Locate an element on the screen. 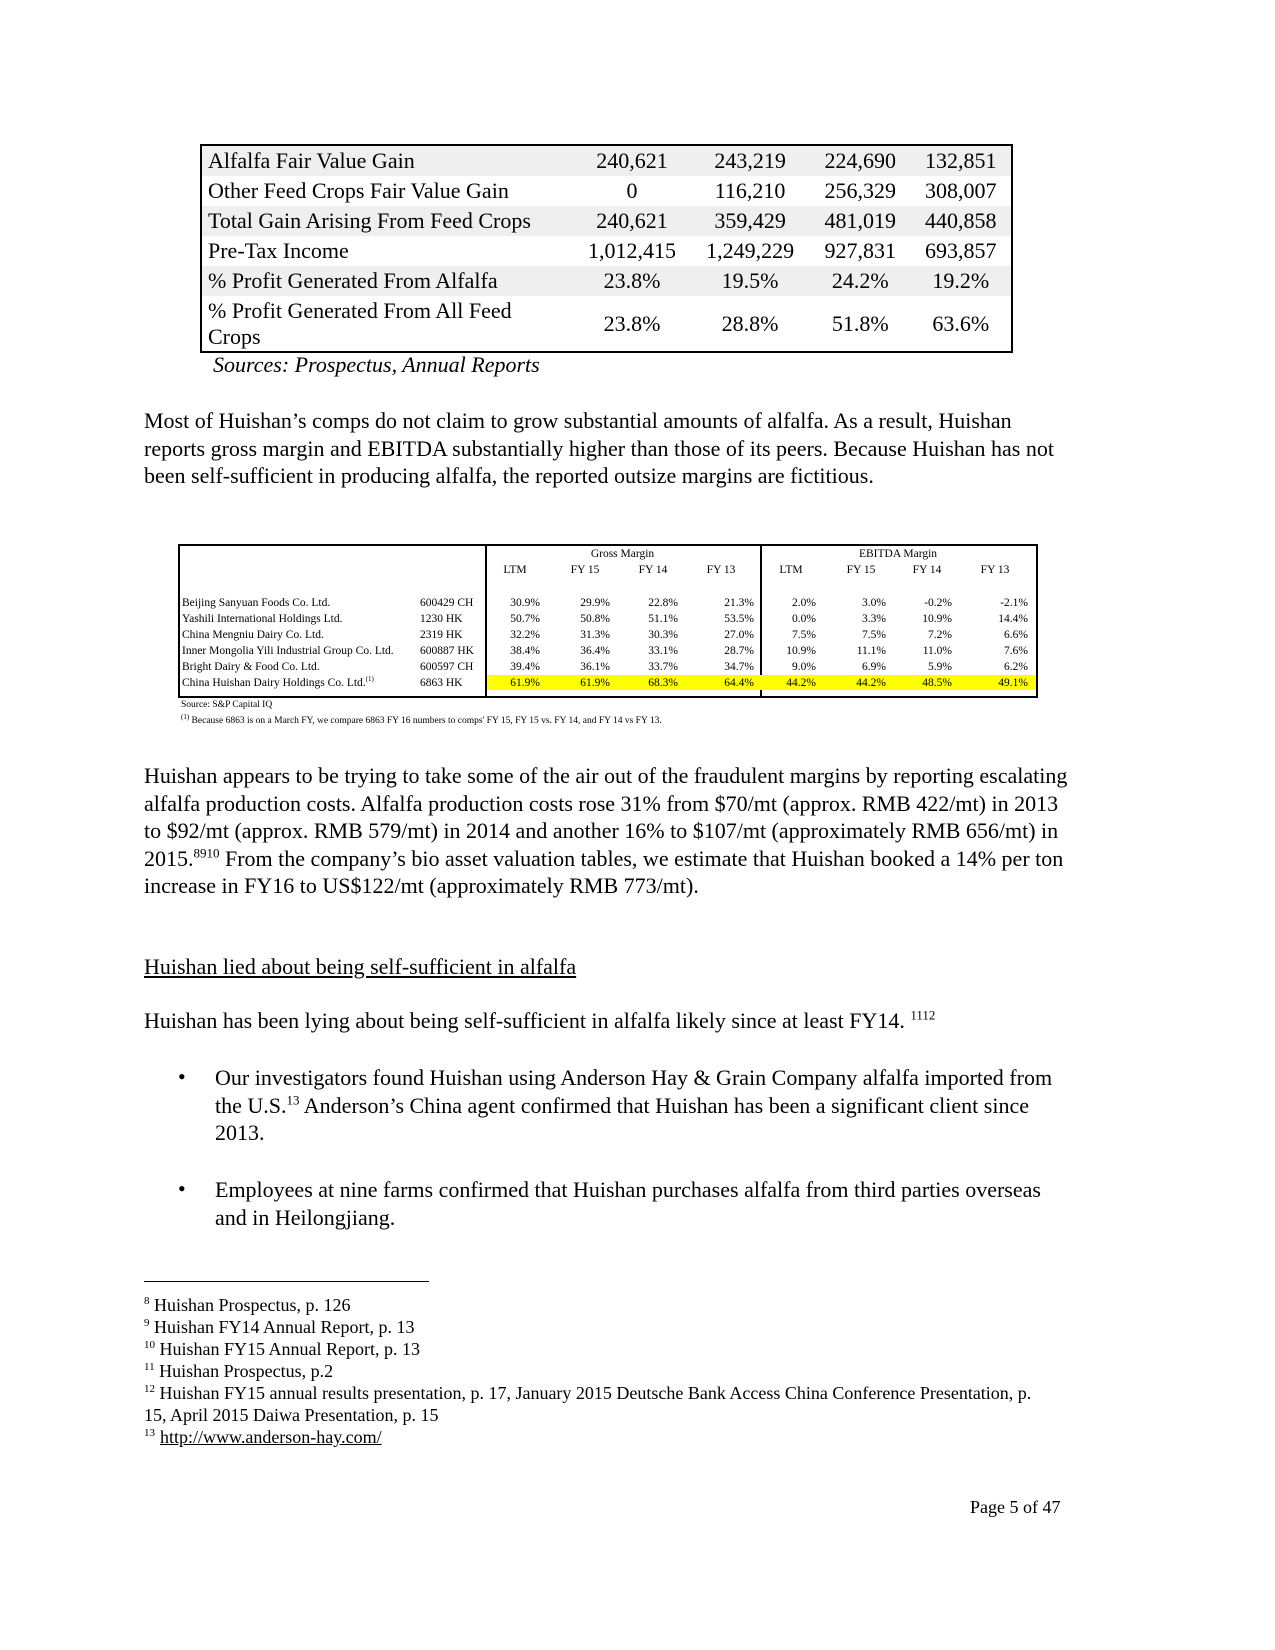 The width and height of the screenshot is (1275, 1650). ticker: 6863 HK is located at coordinates (441, 683).